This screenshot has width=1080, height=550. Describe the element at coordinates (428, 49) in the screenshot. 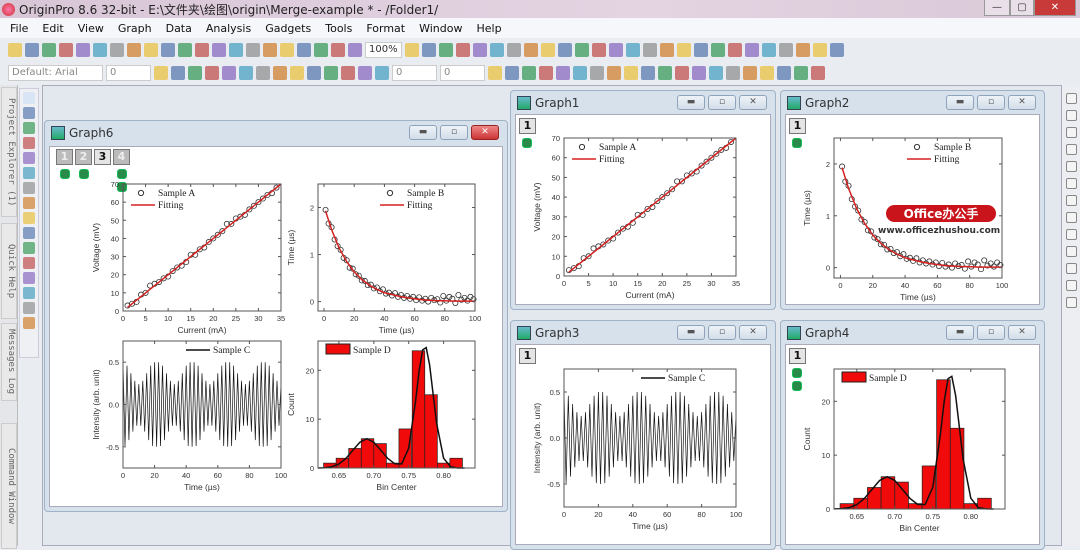

I see `copy-page-icon` at that location.